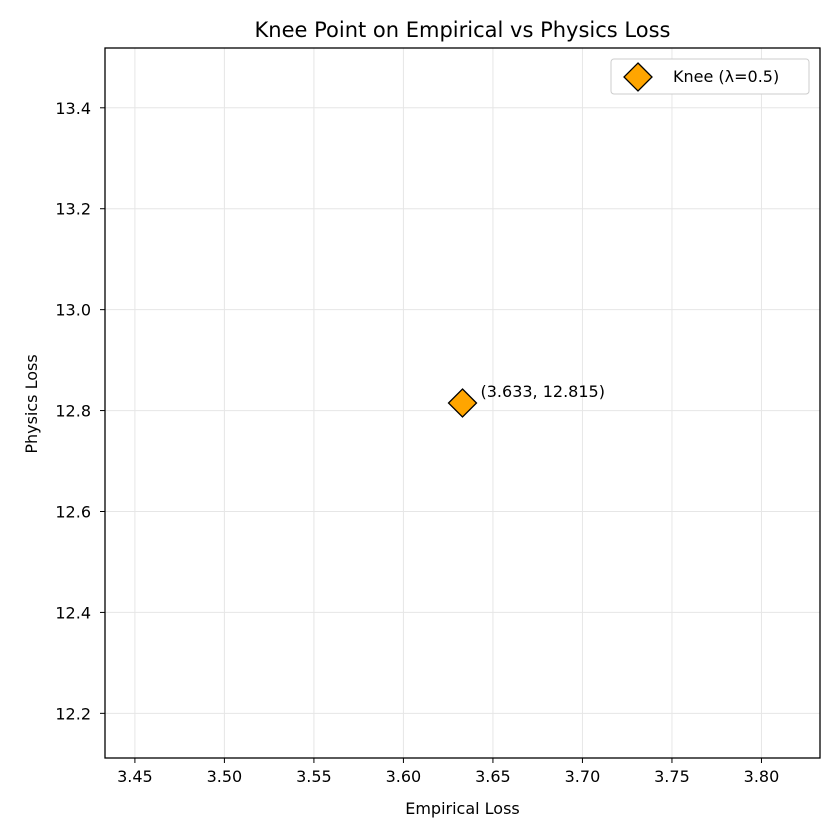  Describe the element at coordinates (448, 772) in the screenshot. I see `x-axis: 3.45 3.50 3.55 3.60 3.65 3.70 3.75 3.80` at that location.